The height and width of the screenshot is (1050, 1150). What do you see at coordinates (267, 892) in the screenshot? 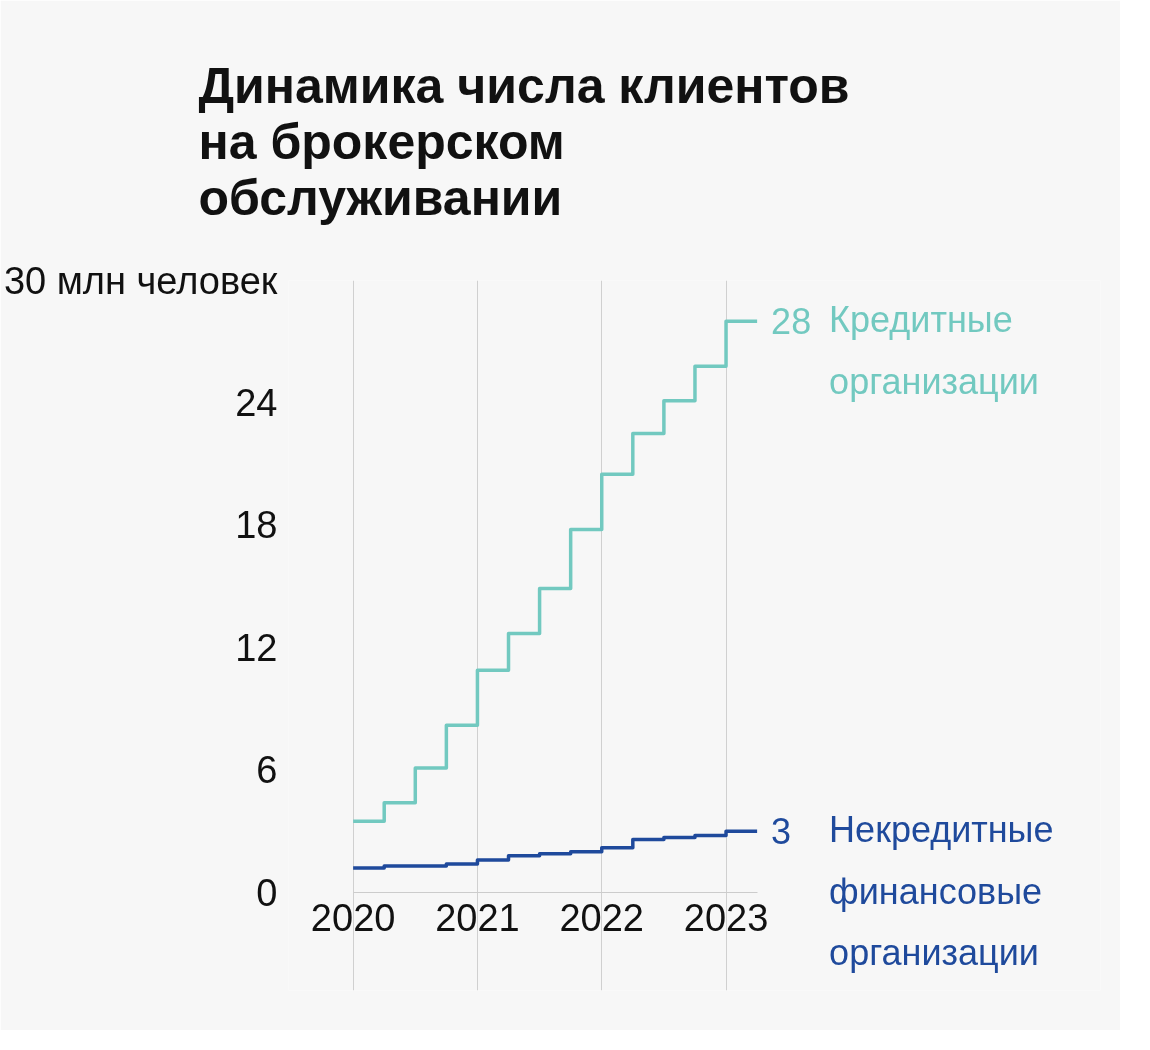
I see `y-tick-label: 0` at bounding box center [267, 892].